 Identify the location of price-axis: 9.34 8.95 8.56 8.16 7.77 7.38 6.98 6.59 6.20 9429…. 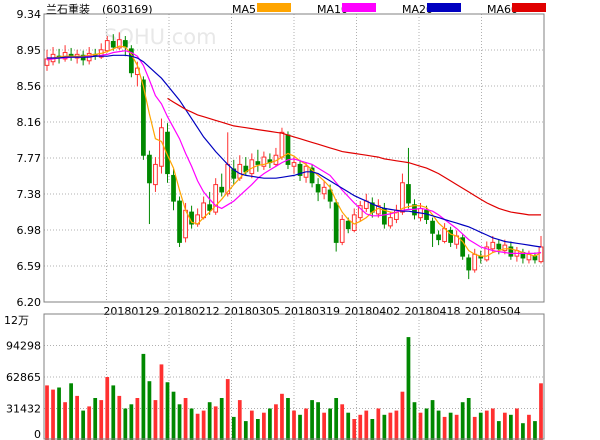
(23, 224).